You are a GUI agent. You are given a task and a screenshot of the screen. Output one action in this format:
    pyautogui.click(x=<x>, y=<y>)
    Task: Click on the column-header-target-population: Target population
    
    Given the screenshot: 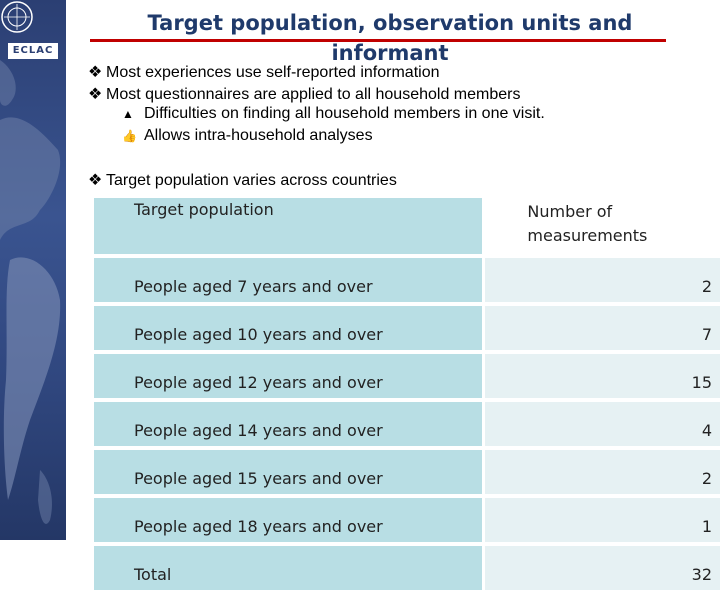 What is the action you would take?
    pyautogui.click(x=288, y=226)
    